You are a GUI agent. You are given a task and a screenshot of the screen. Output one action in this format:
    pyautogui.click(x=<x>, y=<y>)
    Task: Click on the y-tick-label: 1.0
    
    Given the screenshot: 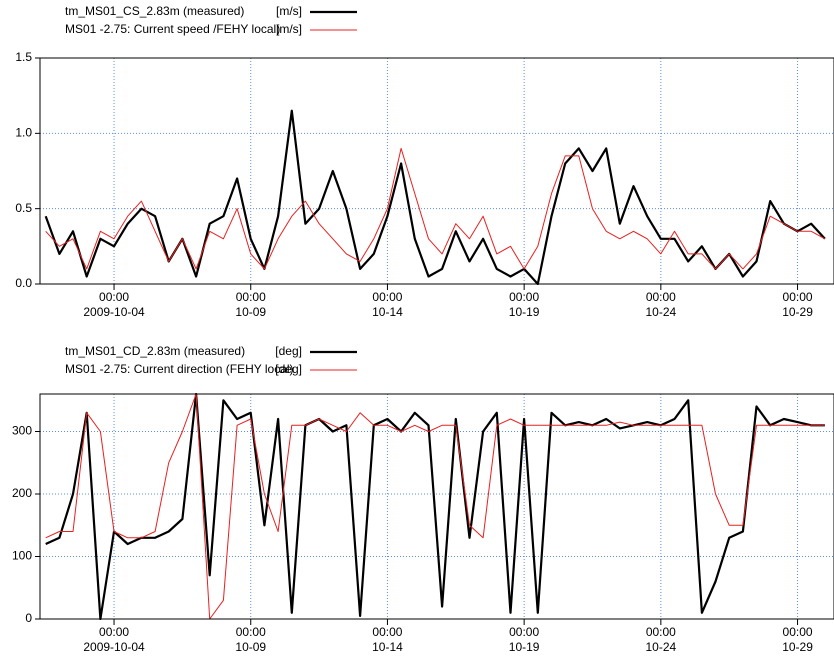 What is the action you would take?
    pyautogui.click(x=23, y=133)
    